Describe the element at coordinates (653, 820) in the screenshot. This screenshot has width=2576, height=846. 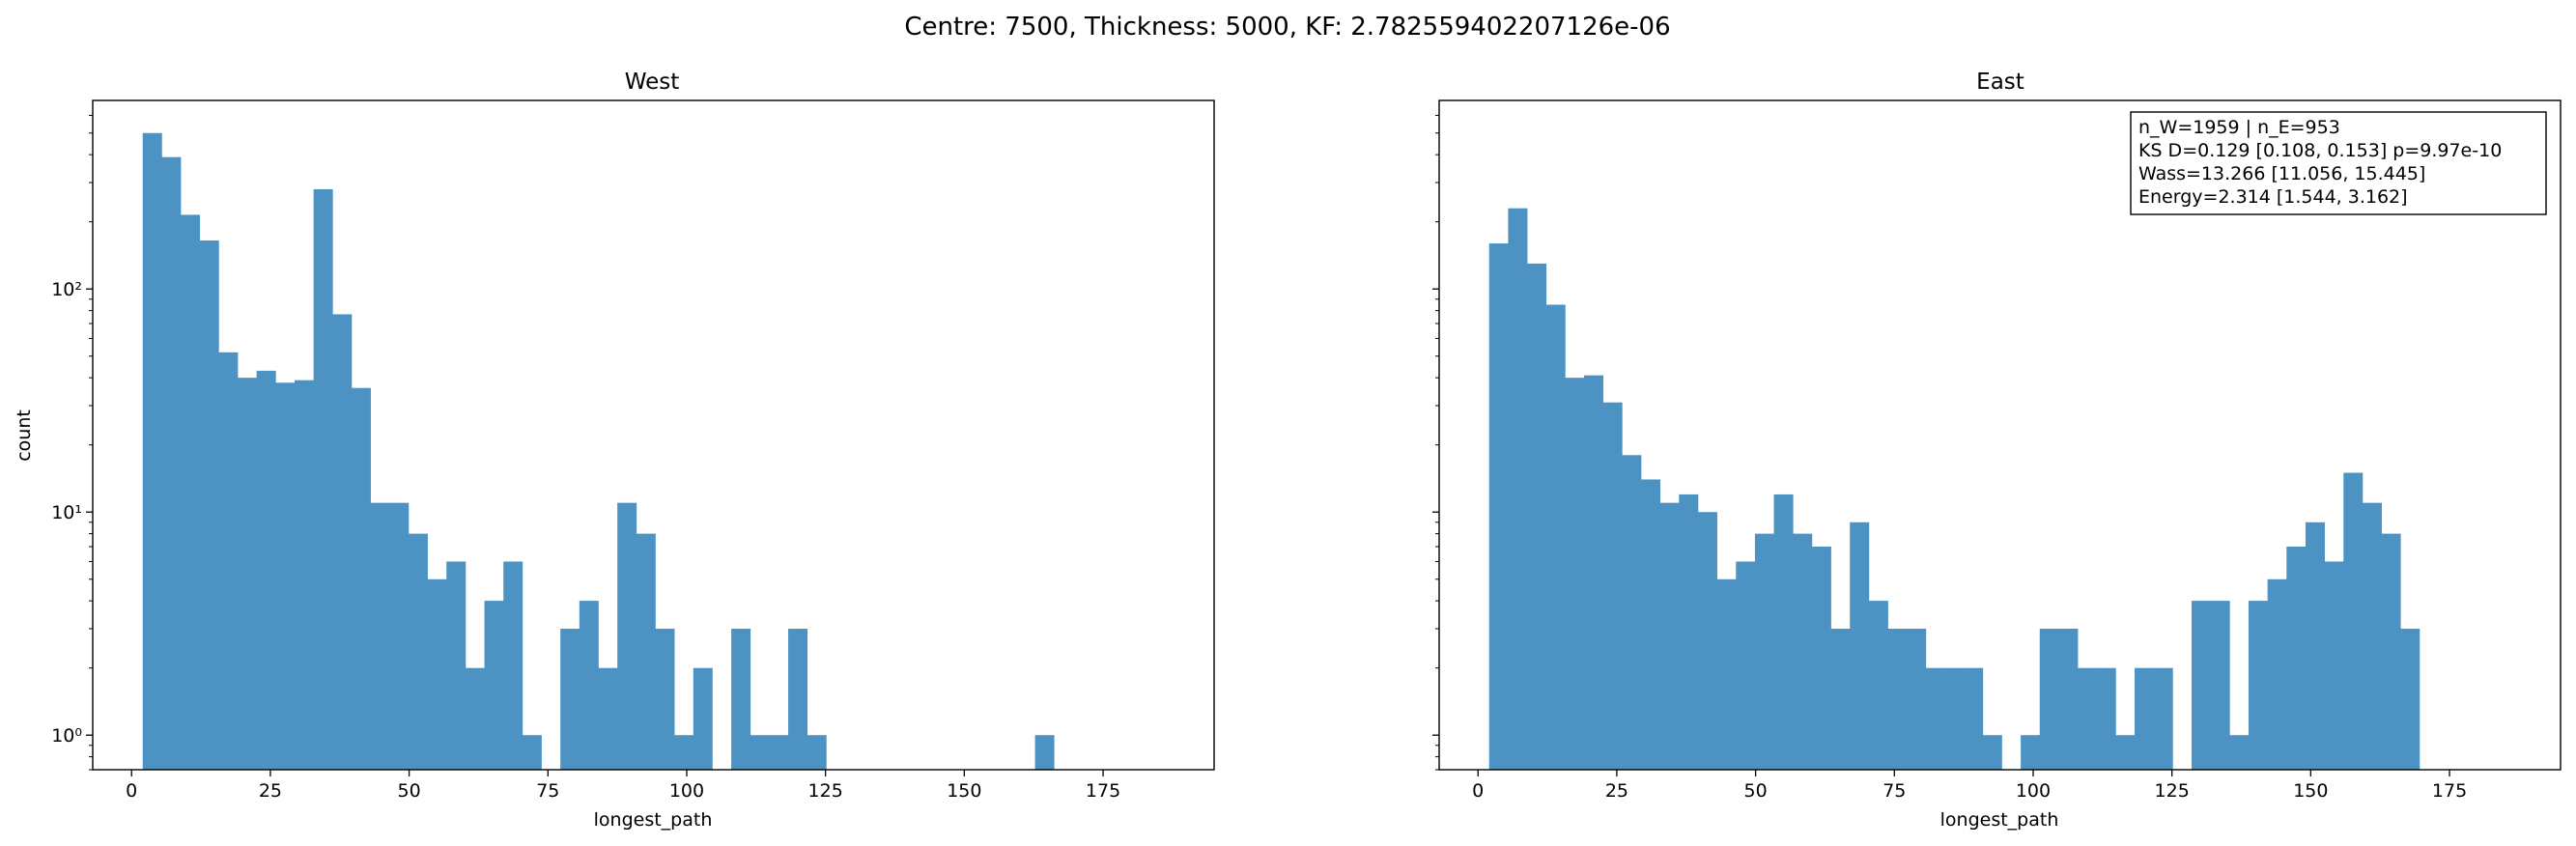
I see `west-x-label: longest_path` at that location.